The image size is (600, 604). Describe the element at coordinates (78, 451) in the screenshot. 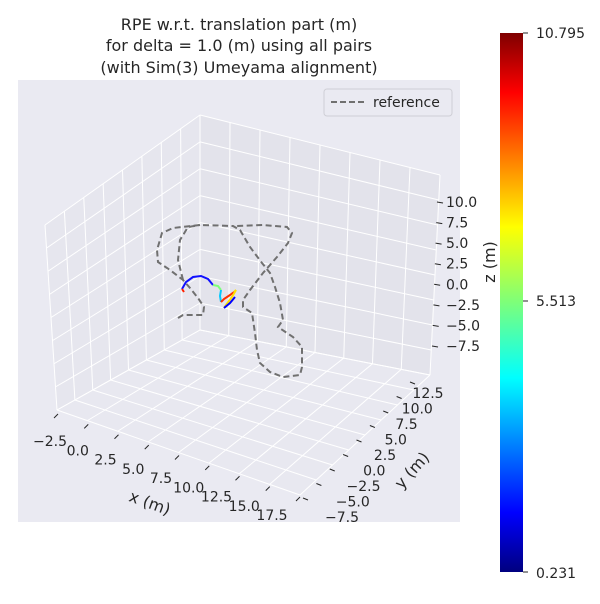

I see `x-tick-label: 0.0` at that location.